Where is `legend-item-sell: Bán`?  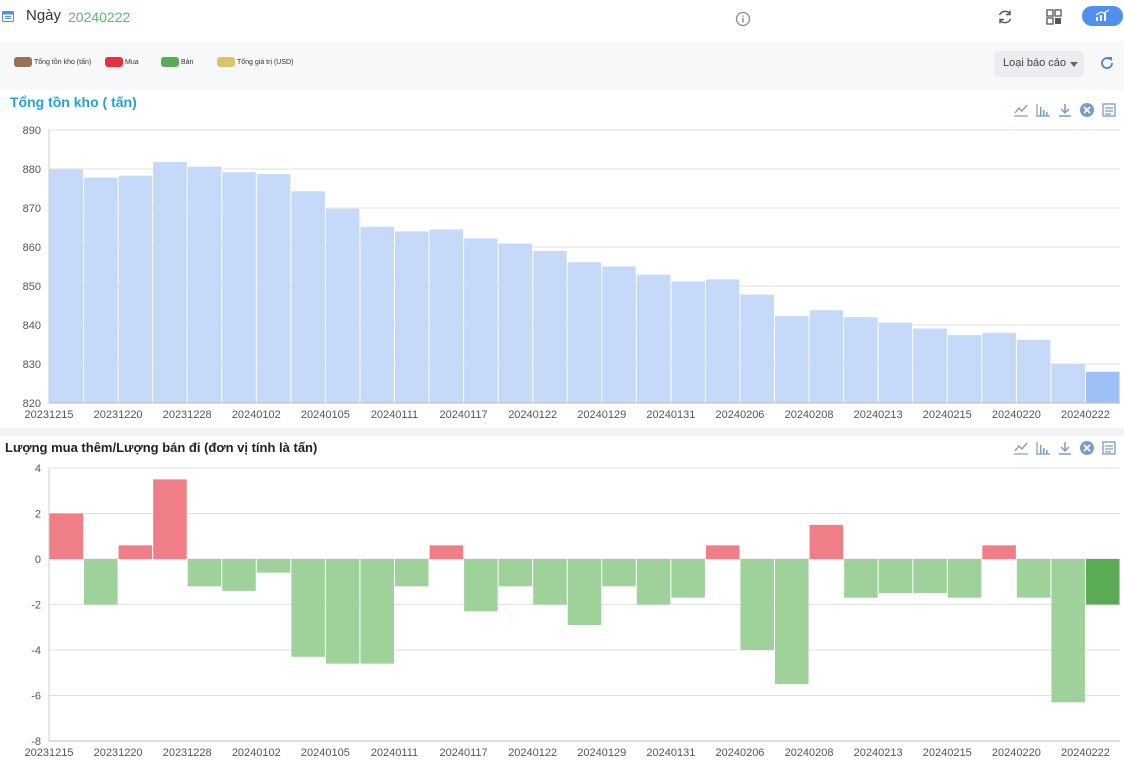
legend-item-sell: Bán is located at coordinates (177, 62).